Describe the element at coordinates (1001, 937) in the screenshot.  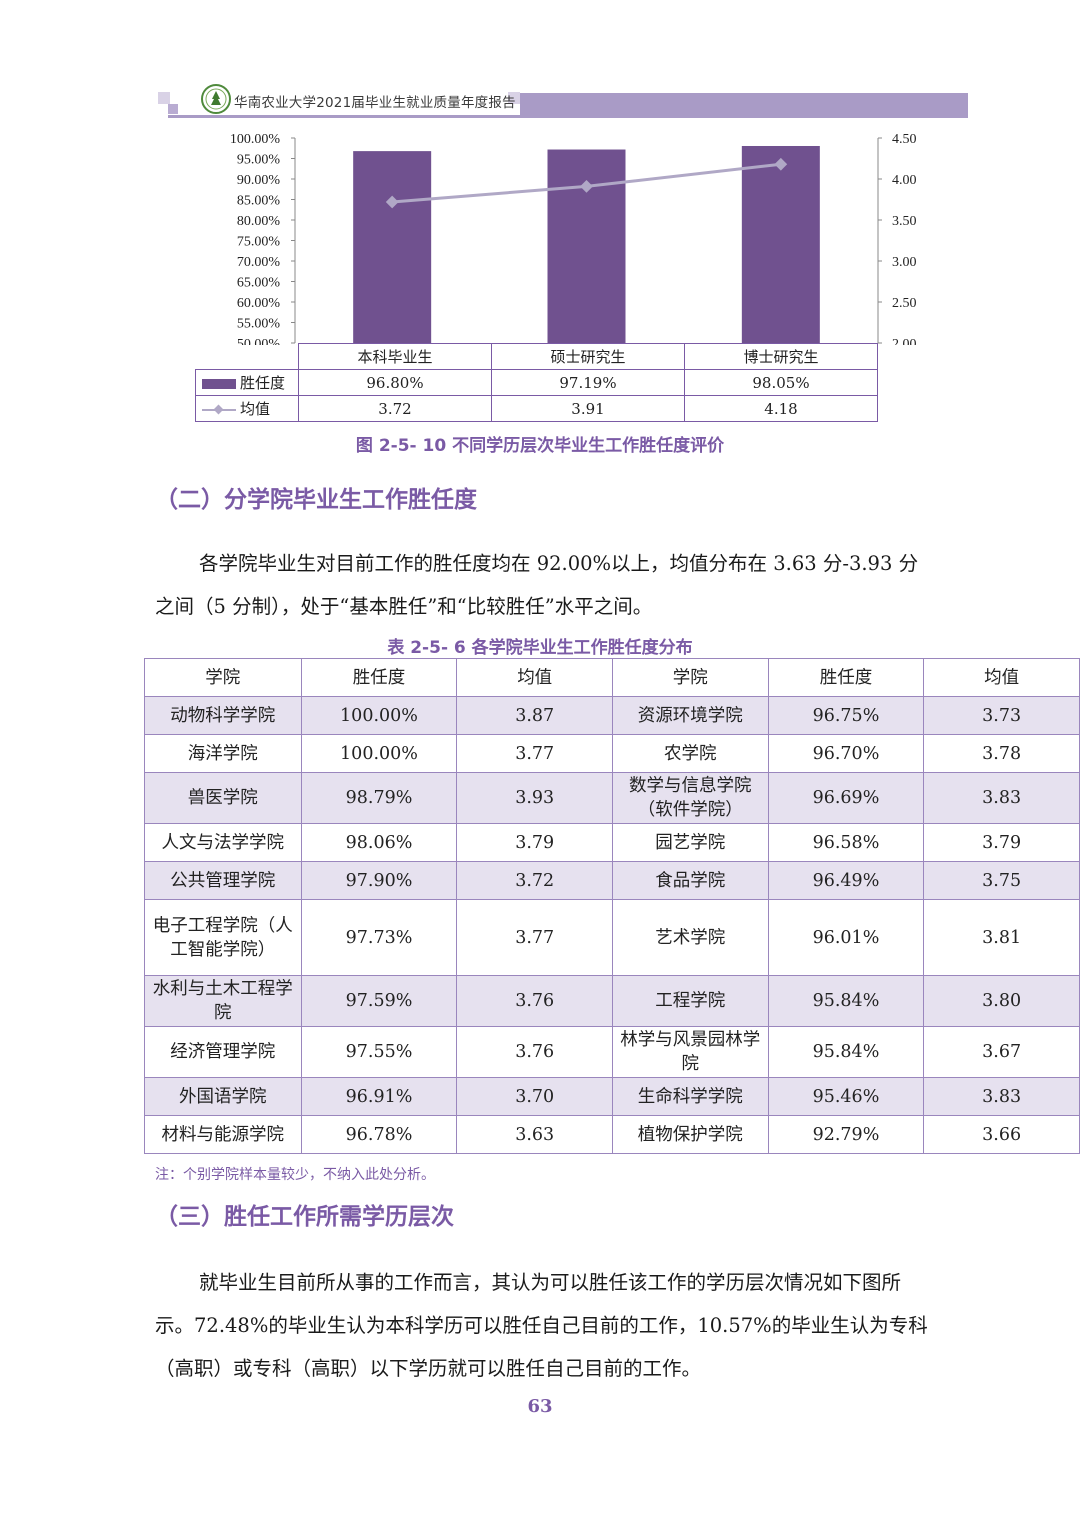
I see `mean-score: 3.81` at that location.